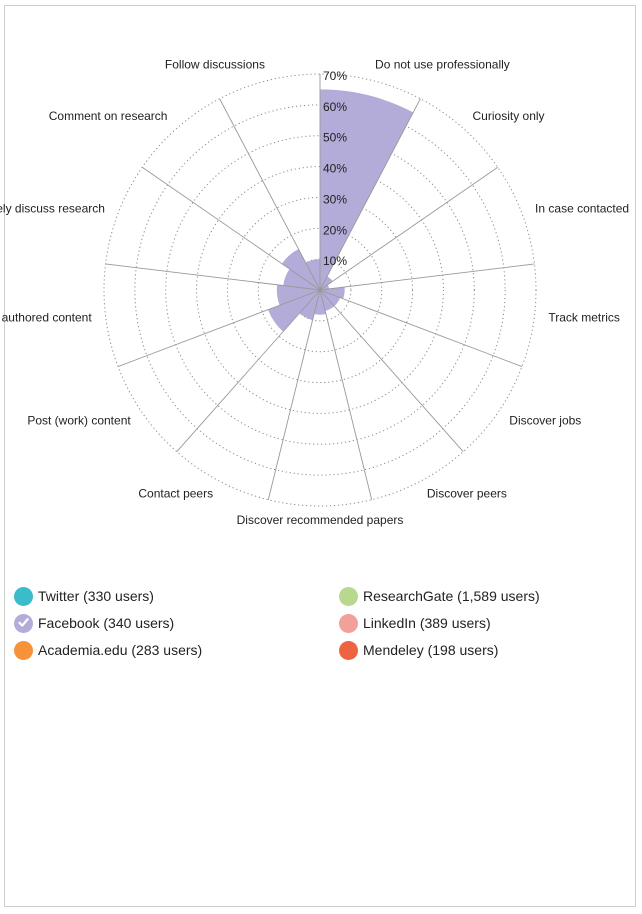 The image size is (642, 914). Describe the element at coordinates (46, 318) in the screenshot. I see `category-label: Share links to authored content` at that location.